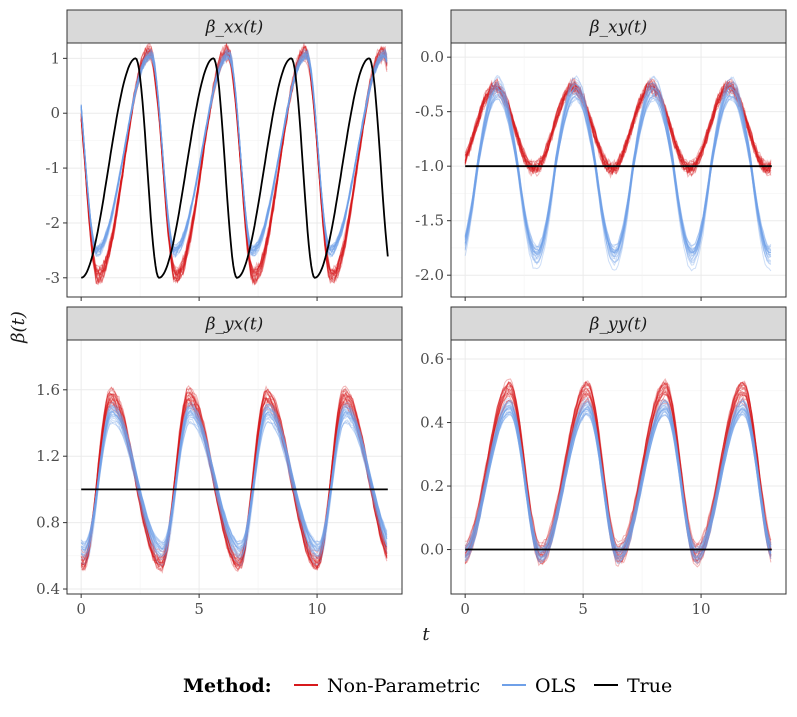 The height and width of the screenshot is (717, 797). What do you see at coordinates (701, 609) in the screenshot?
I see `x-tick-label: 10` at bounding box center [701, 609].